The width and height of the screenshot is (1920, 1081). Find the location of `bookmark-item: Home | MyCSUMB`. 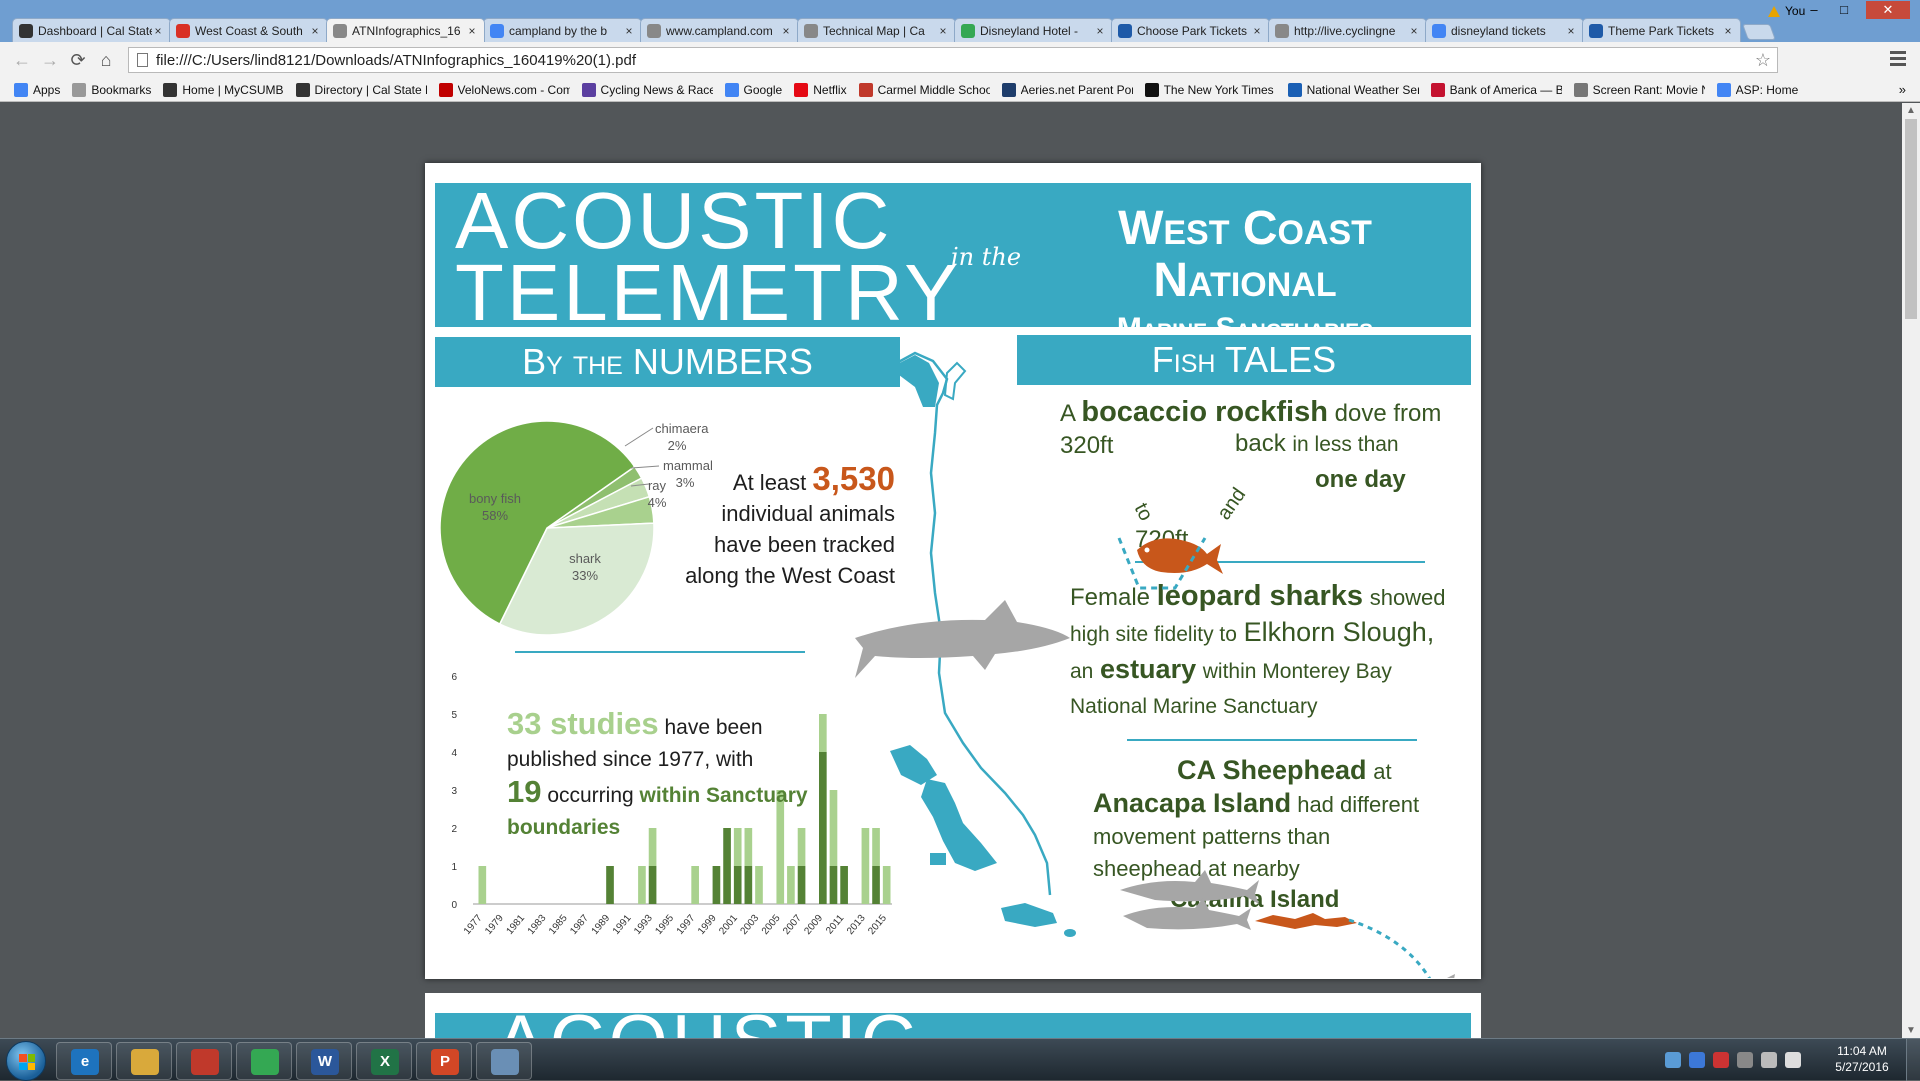

bookmark-item: Home | MyCSUMB is located at coordinates (223, 89).